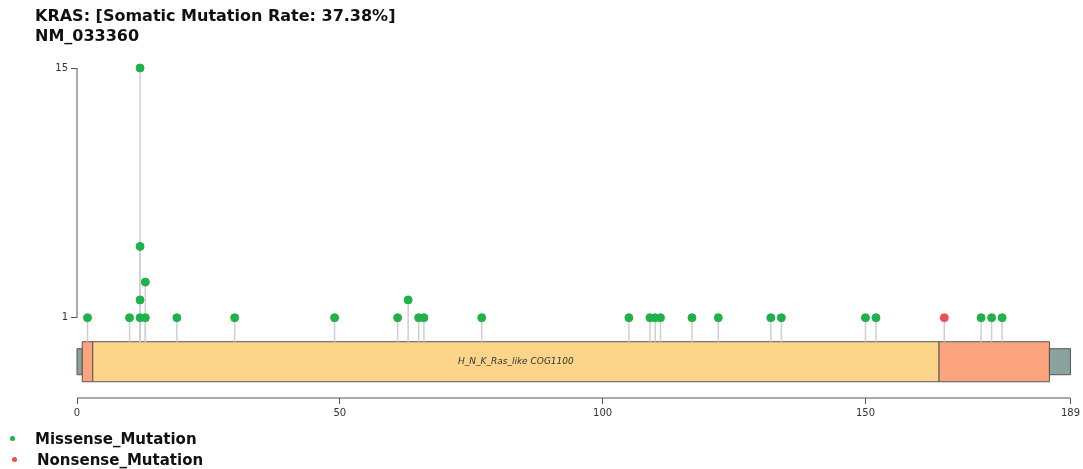 This screenshot has width=1083, height=469. I want to click on chart-subtitle: NM_033360, so click(87, 35).